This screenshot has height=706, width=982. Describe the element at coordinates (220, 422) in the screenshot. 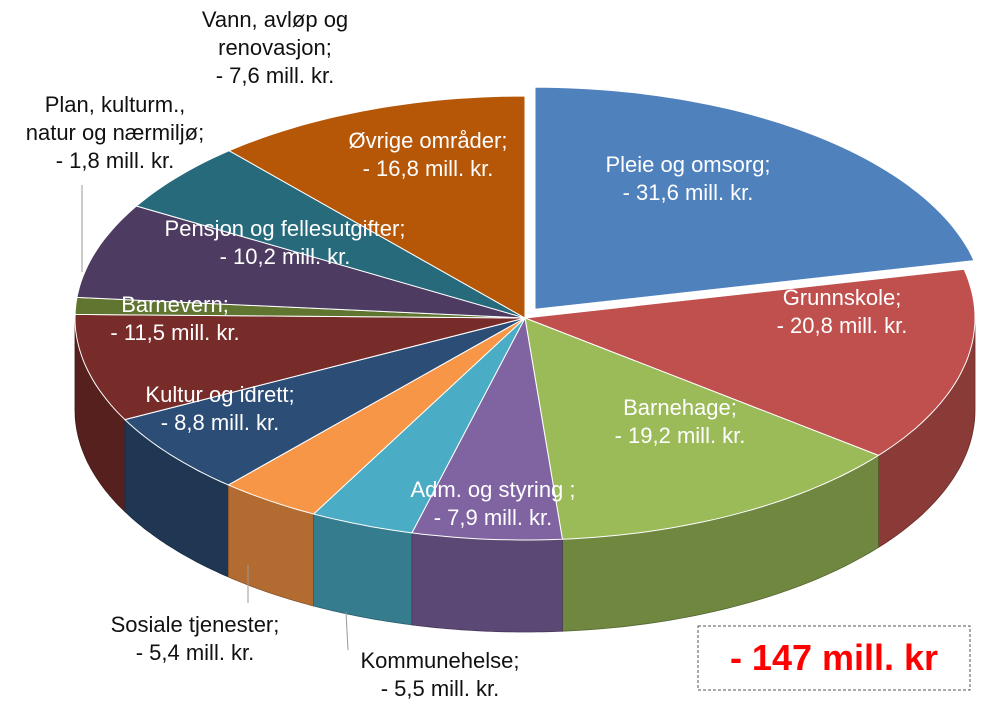

I see `slice-value-label: - 8,8 mill. kr.` at that location.